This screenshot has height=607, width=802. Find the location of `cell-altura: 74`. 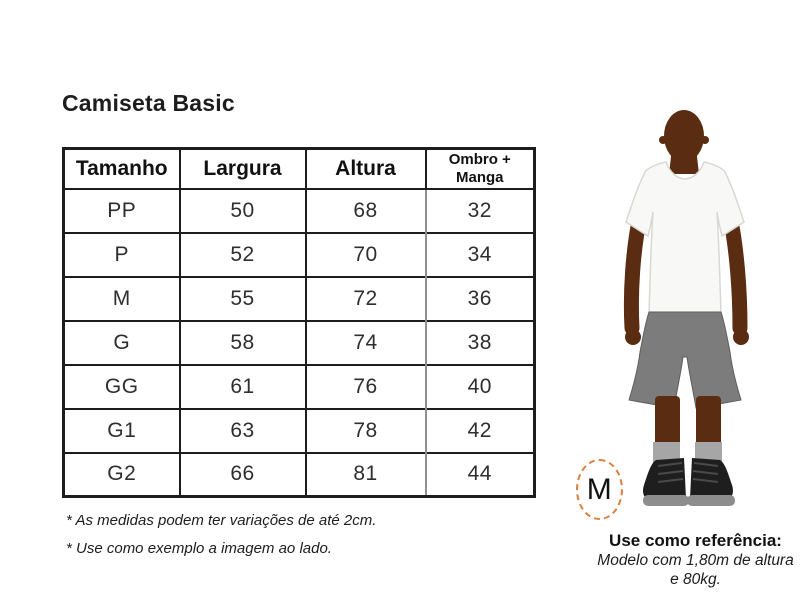

cell-altura: 74 is located at coordinates (365, 342).